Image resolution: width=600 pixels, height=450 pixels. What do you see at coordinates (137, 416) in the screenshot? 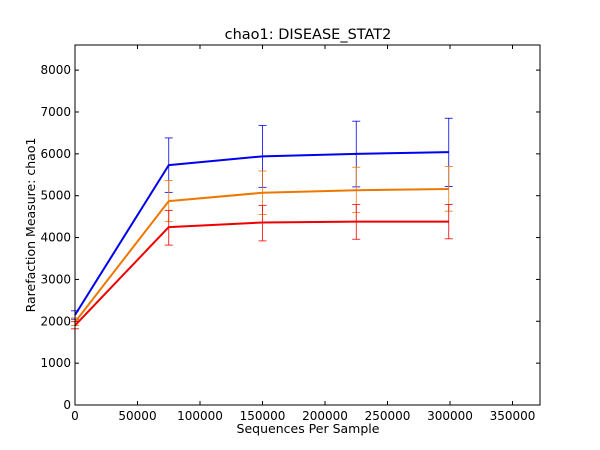
I see `x-tick-label: 50000` at bounding box center [137, 416].